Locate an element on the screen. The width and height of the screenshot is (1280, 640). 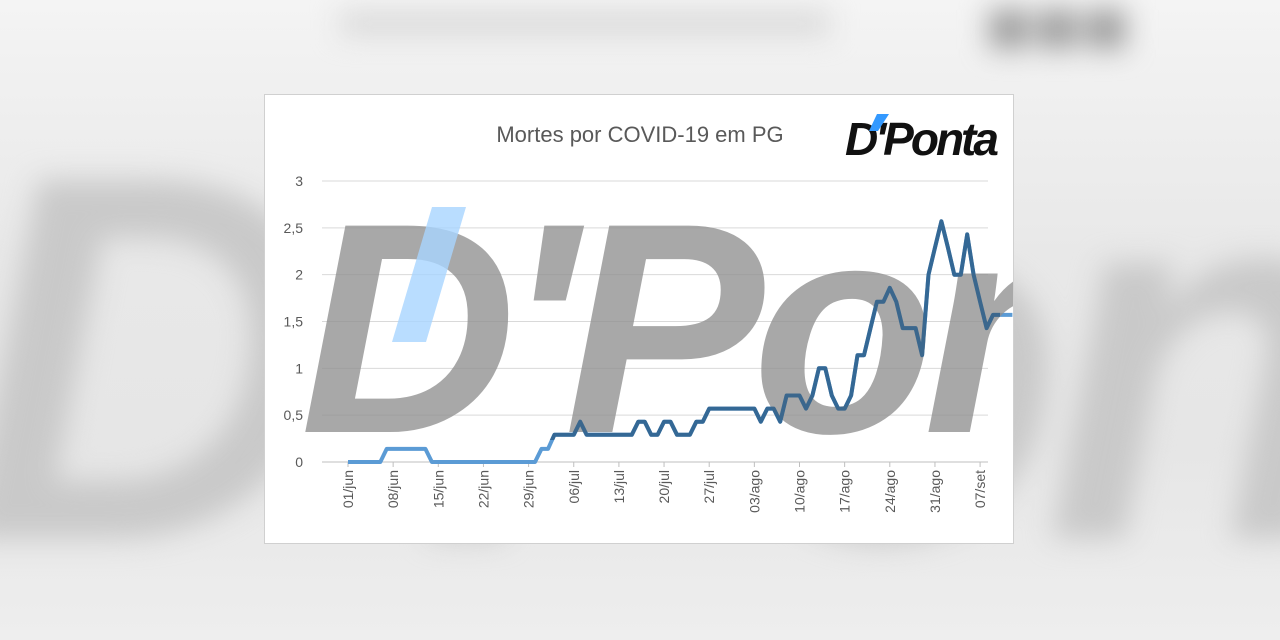
x-tick-label: 08/jun is located at coordinates (393, 489).